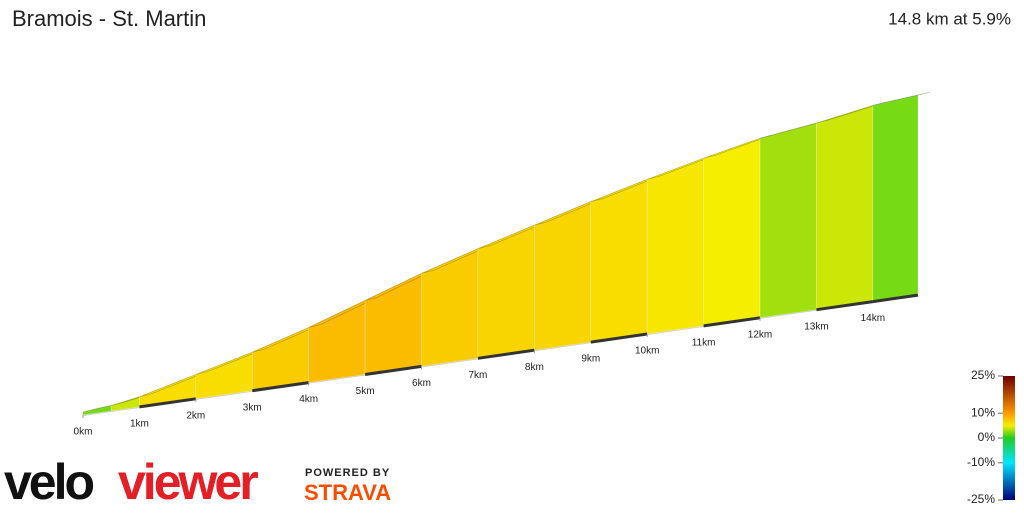 Image resolution: width=1024 pixels, height=517 pixels. I want to click on km-label: 0km, so click(83, 432).